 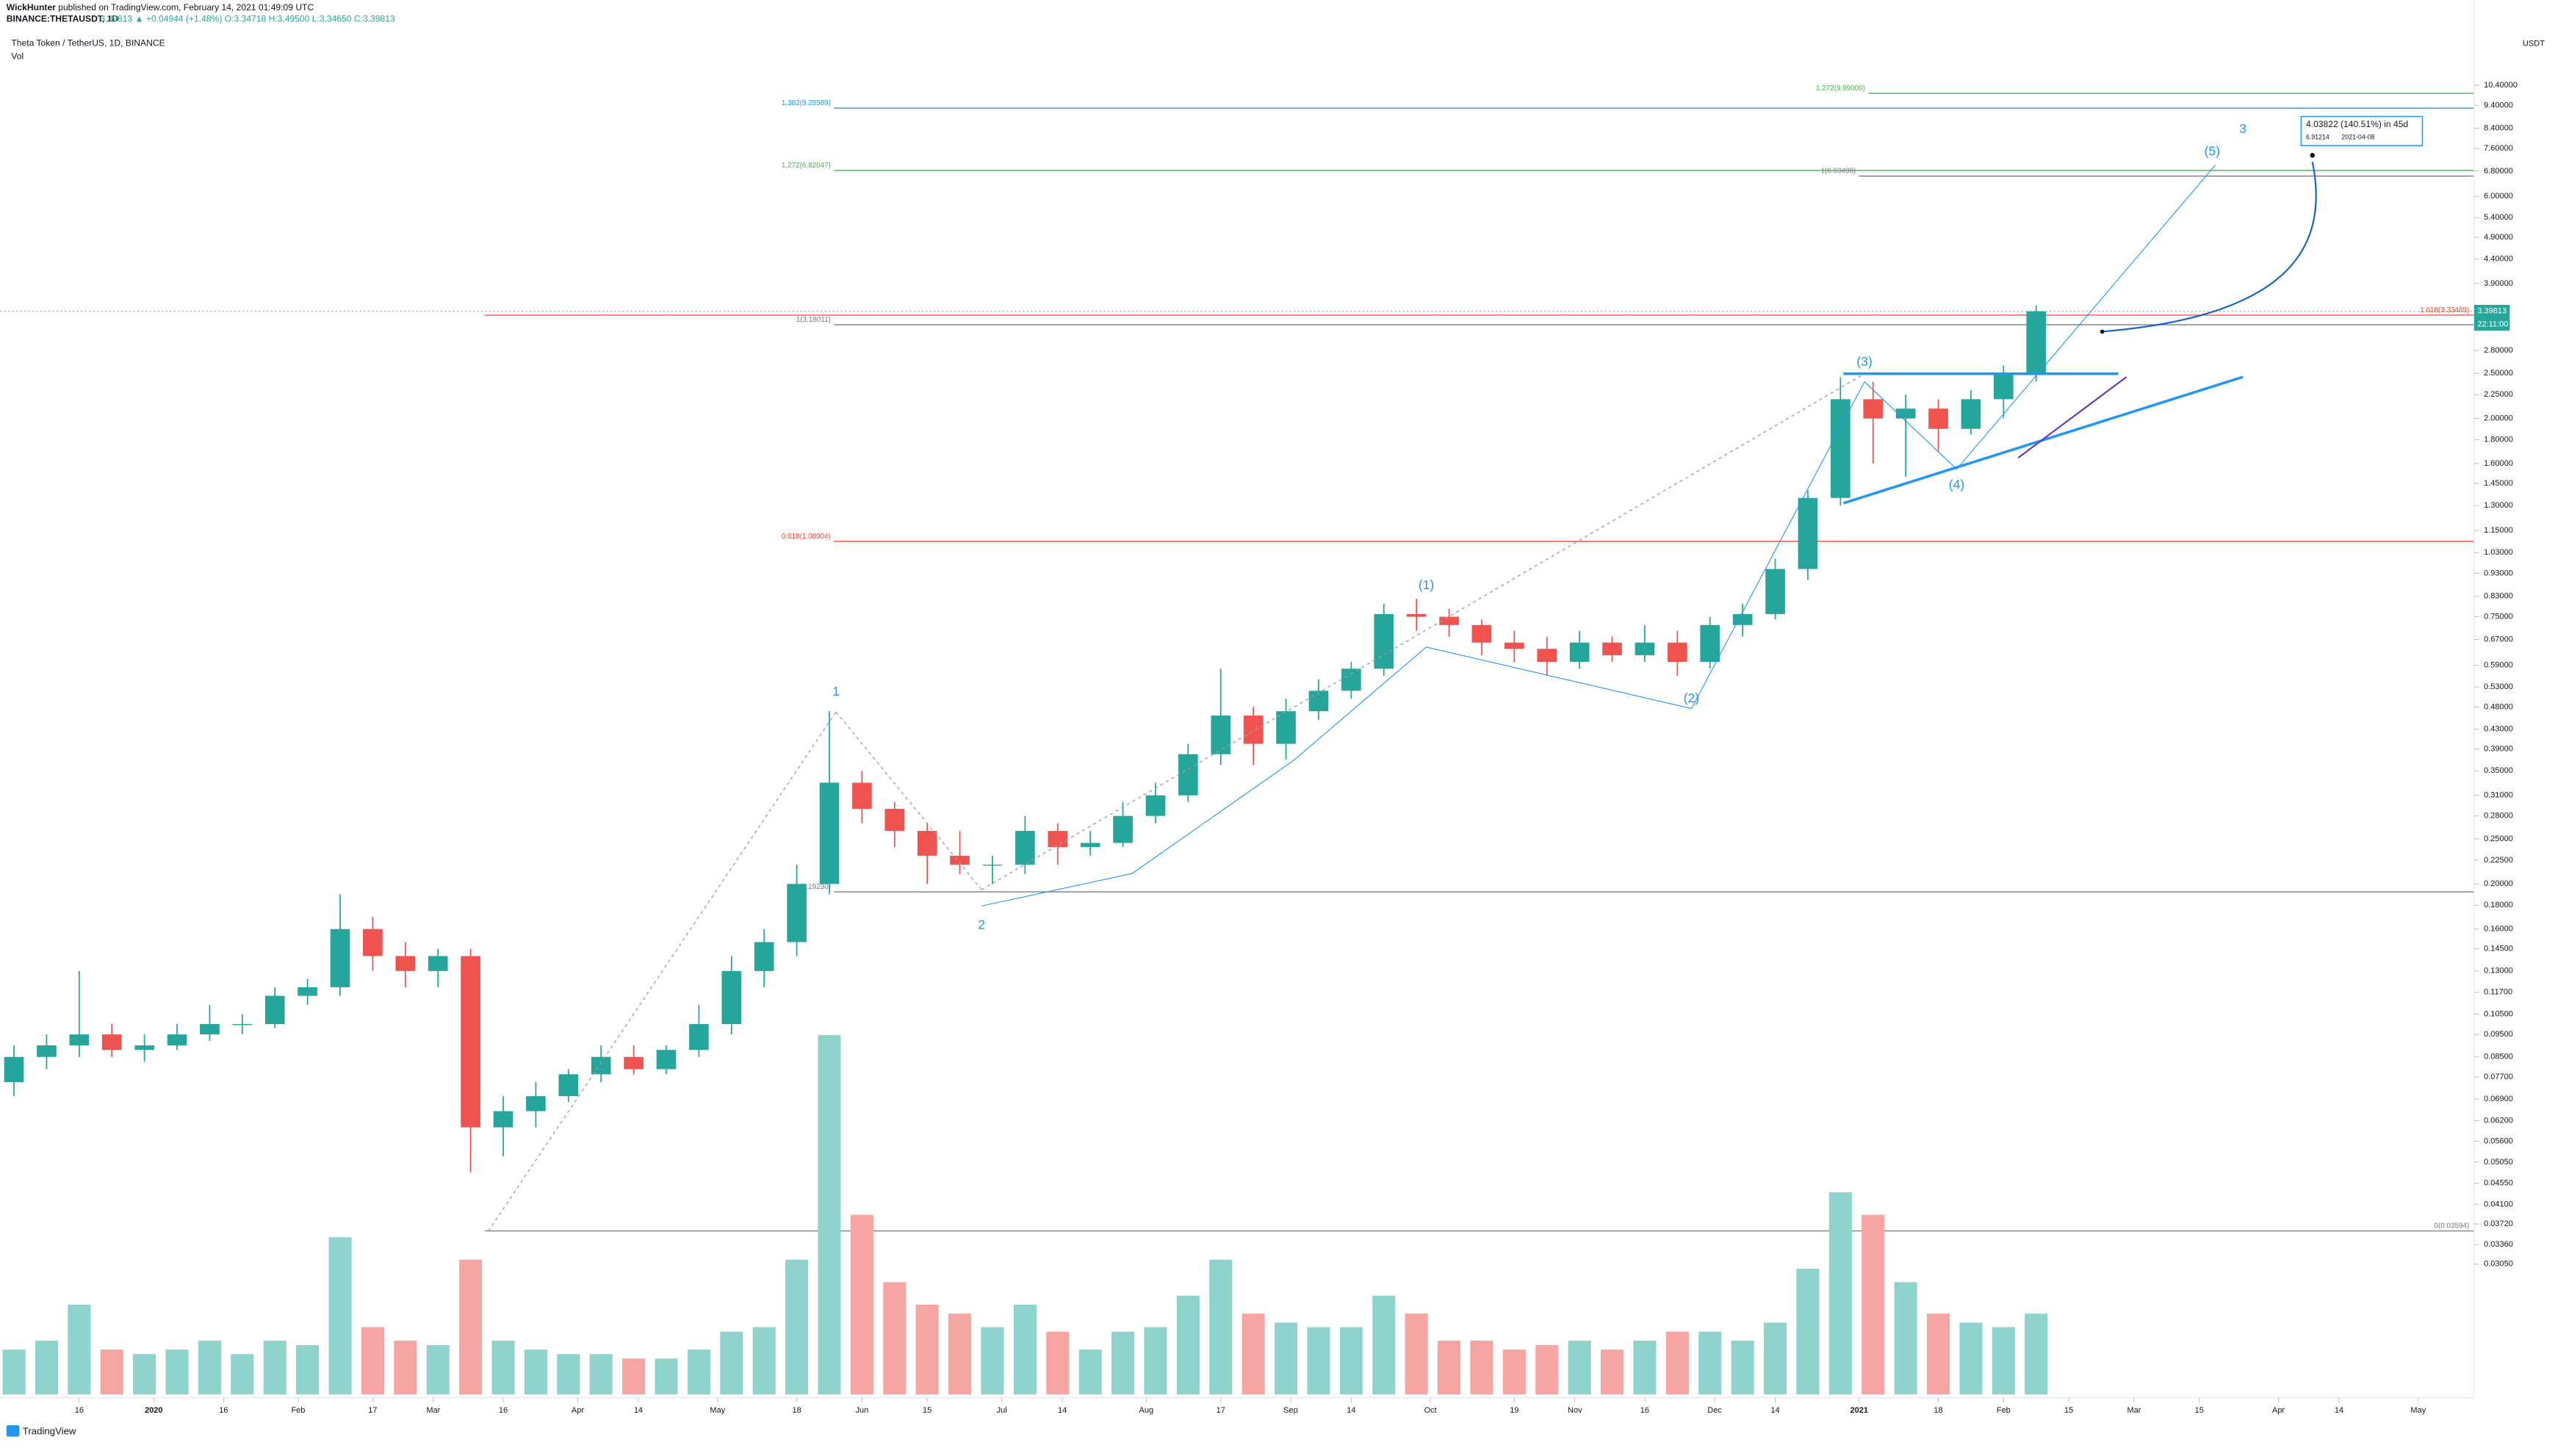 What do you see at coordinates (2498, 706) in the screenshot?
I see `y-tick-label: 0.48000` at bounding box center [2498, 706].